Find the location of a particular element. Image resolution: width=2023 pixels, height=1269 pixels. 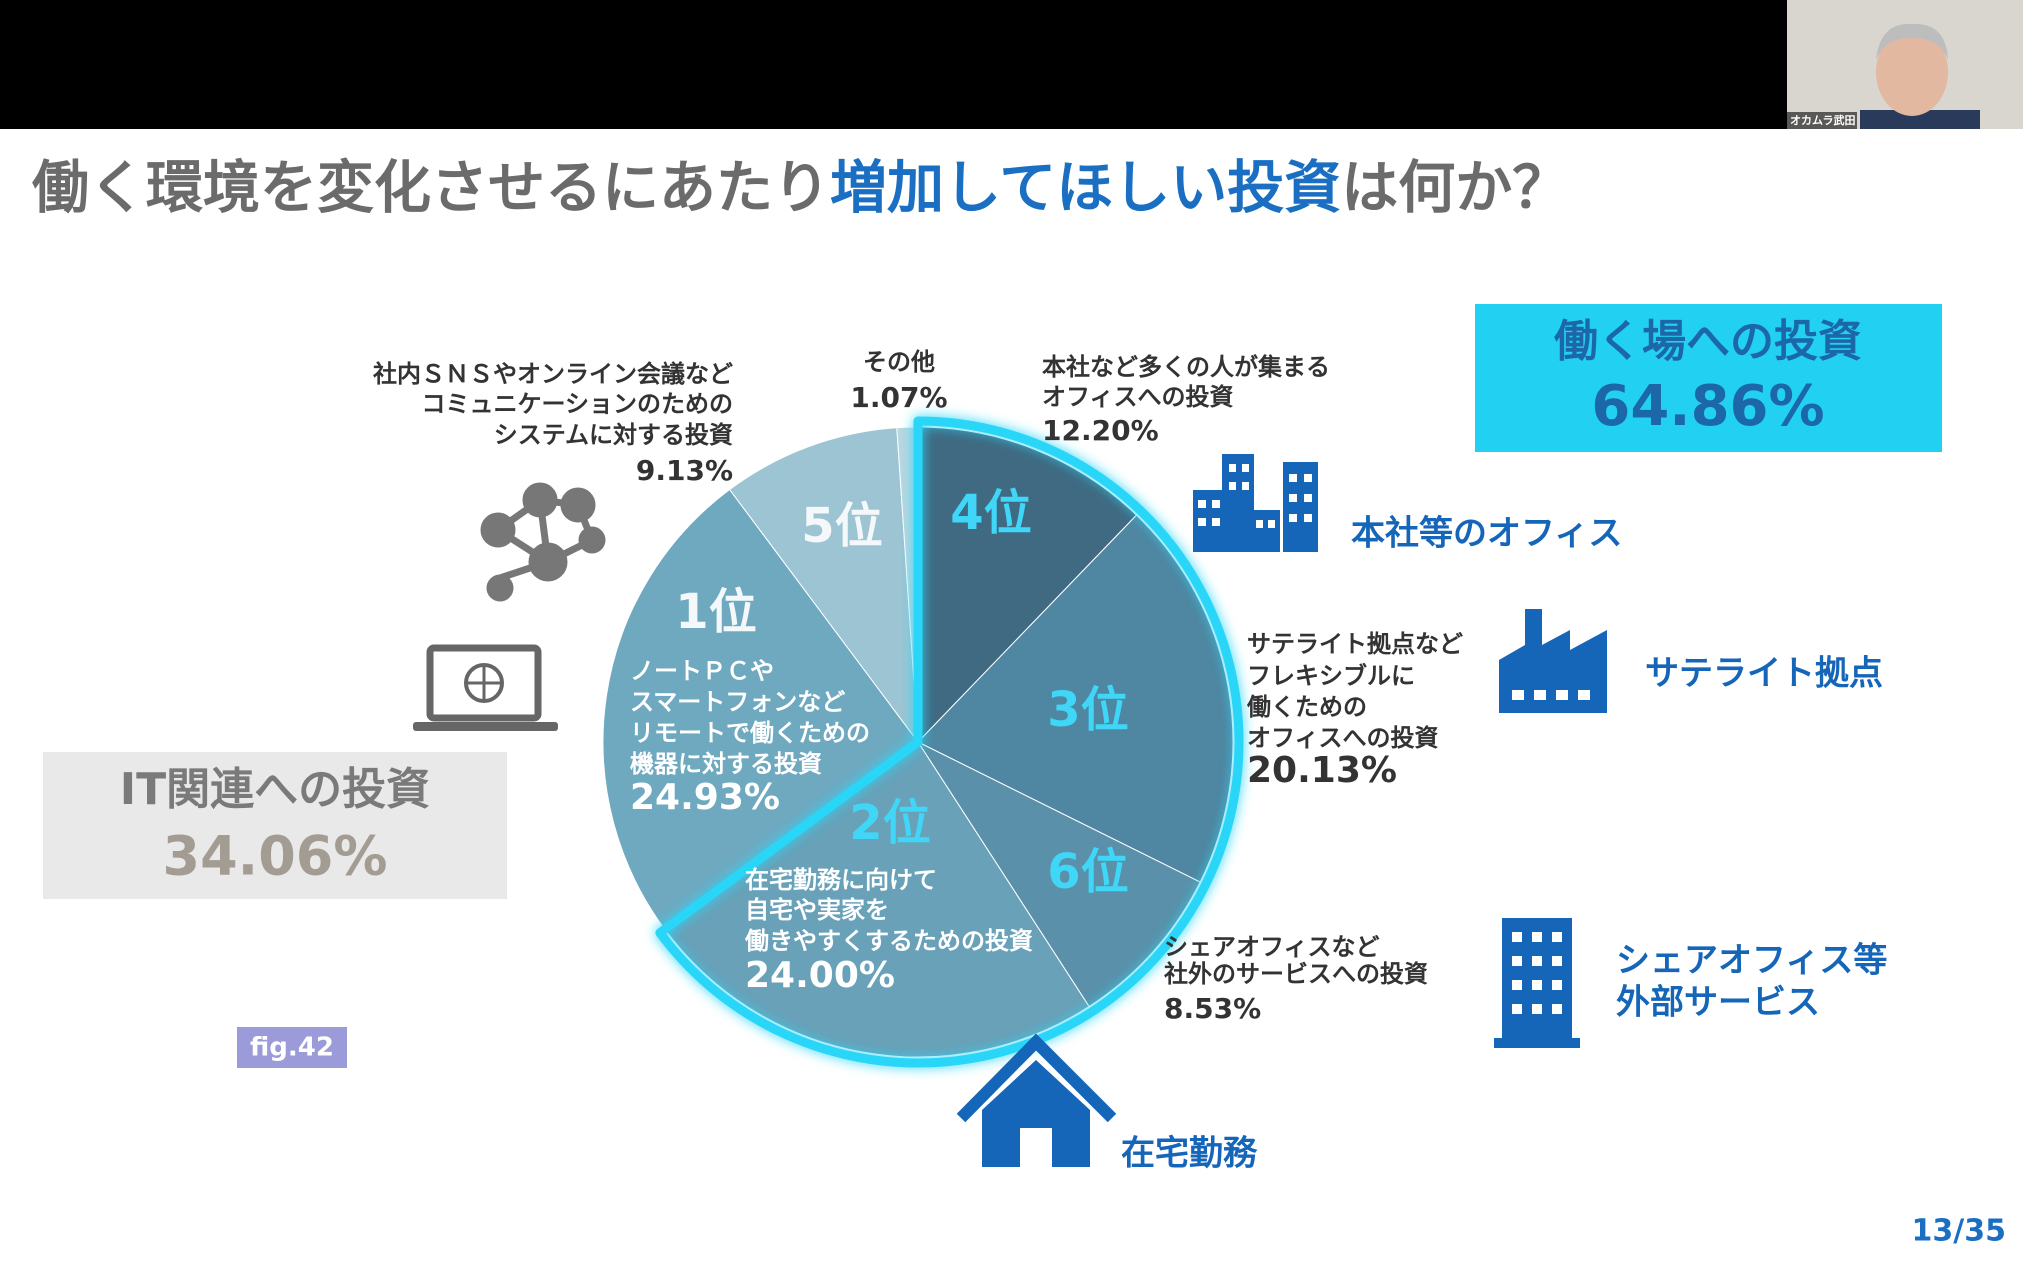

slice-rank: 1位 is located at coordinates (715, 612).